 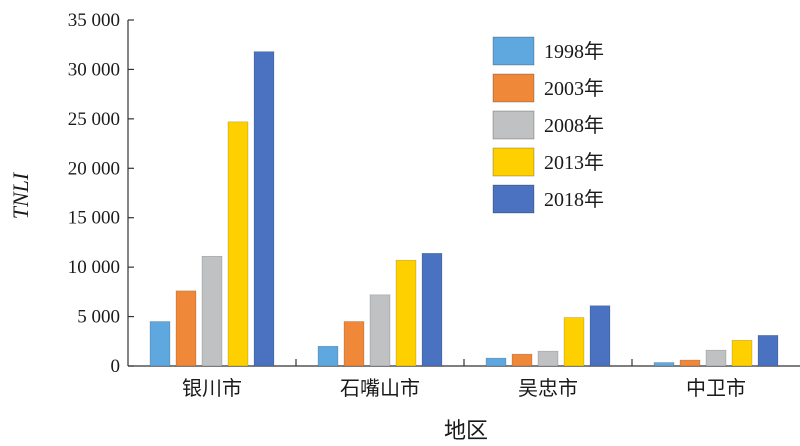 What do you see at coordinates (116, 366) in the screenshot?
I see `y-tick-label: 0` at bounding box center [116, 366].